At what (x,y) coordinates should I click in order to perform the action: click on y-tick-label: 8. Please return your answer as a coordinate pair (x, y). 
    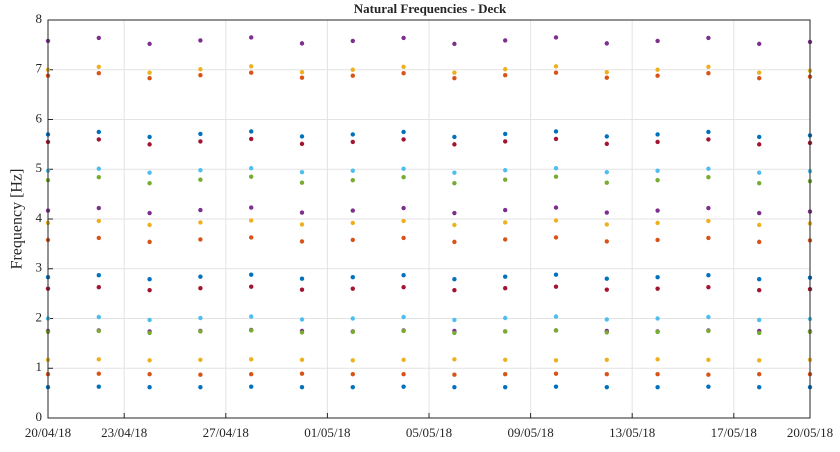
    Looking at the image, I should click on (39, 18).